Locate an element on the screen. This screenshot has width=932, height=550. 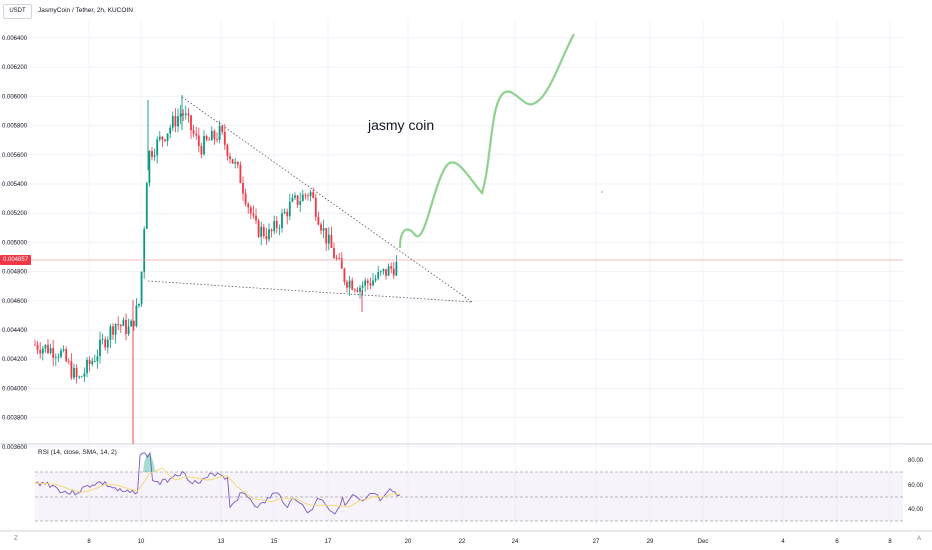
price-axis-label: 0.005000 is located at coordinates (15, 243).